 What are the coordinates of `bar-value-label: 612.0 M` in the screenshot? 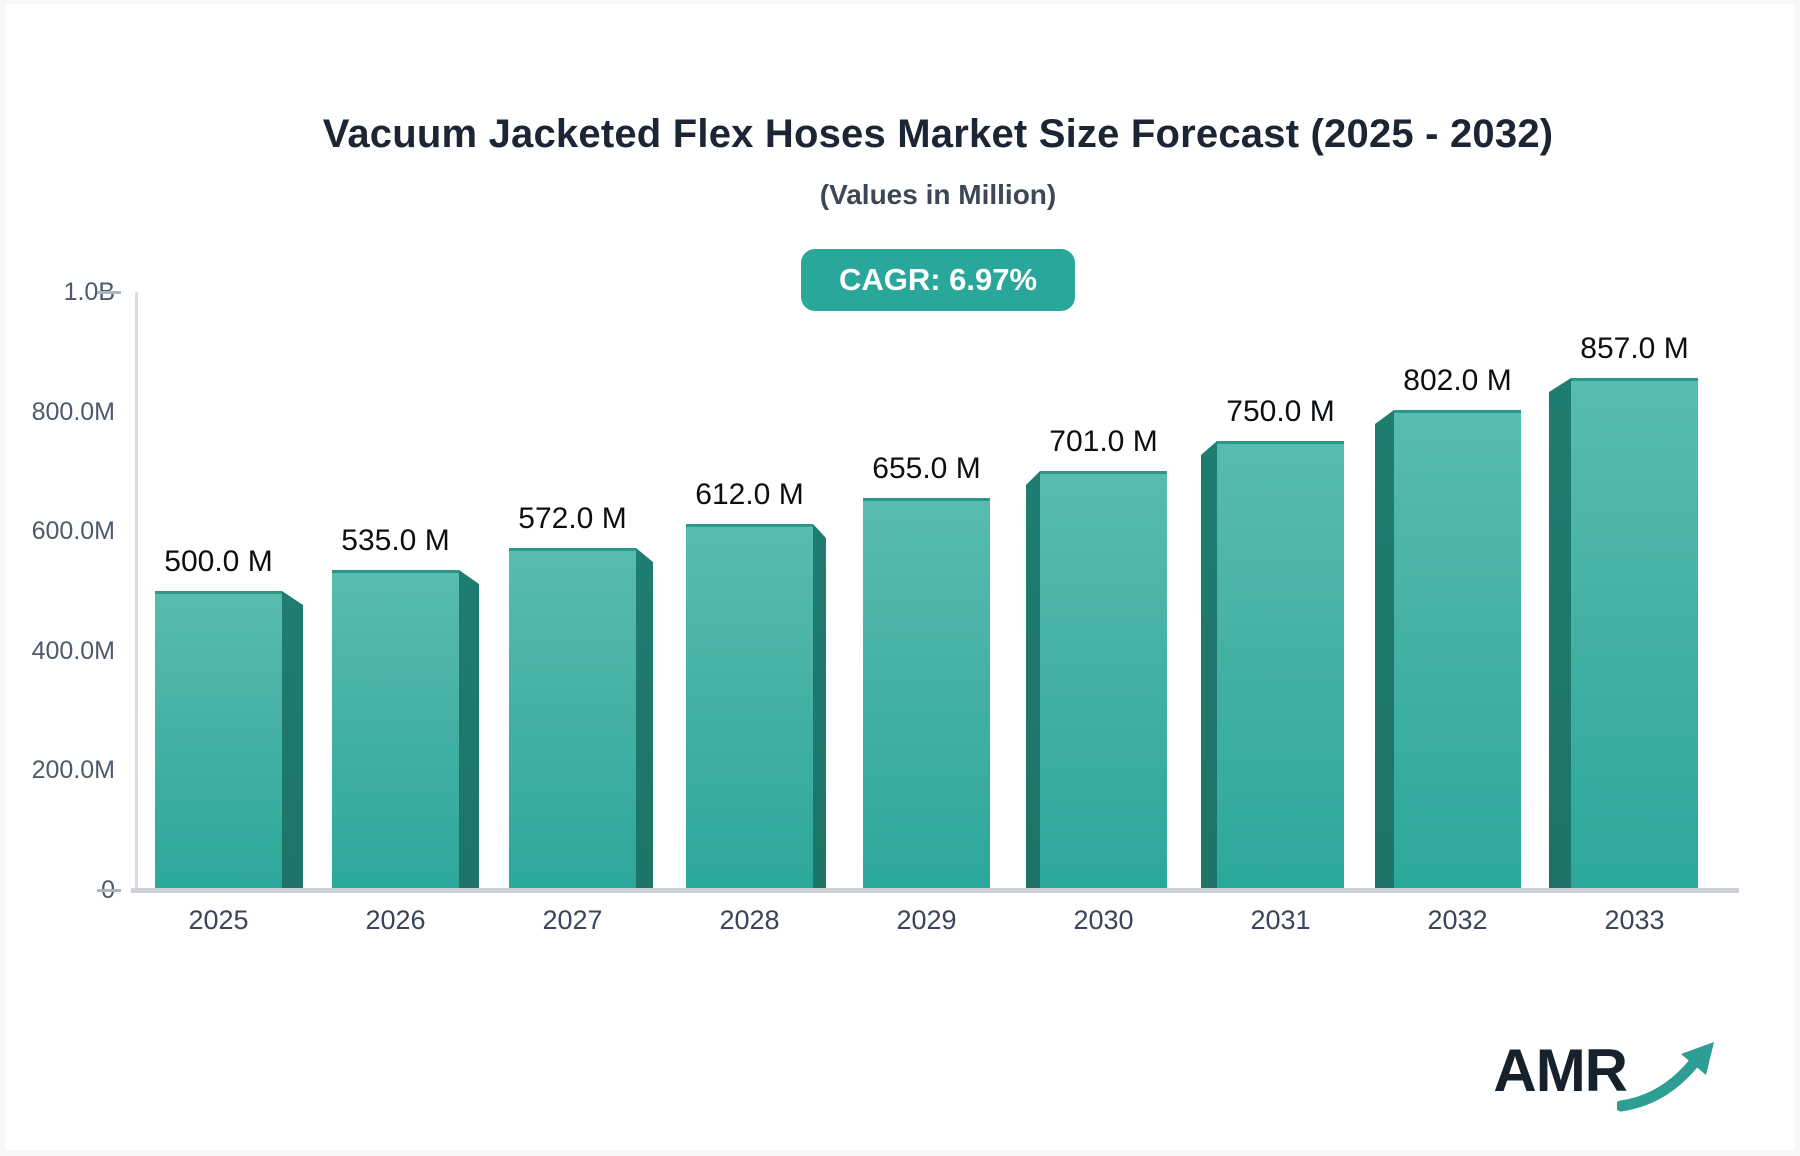 It's located at (749, 494).